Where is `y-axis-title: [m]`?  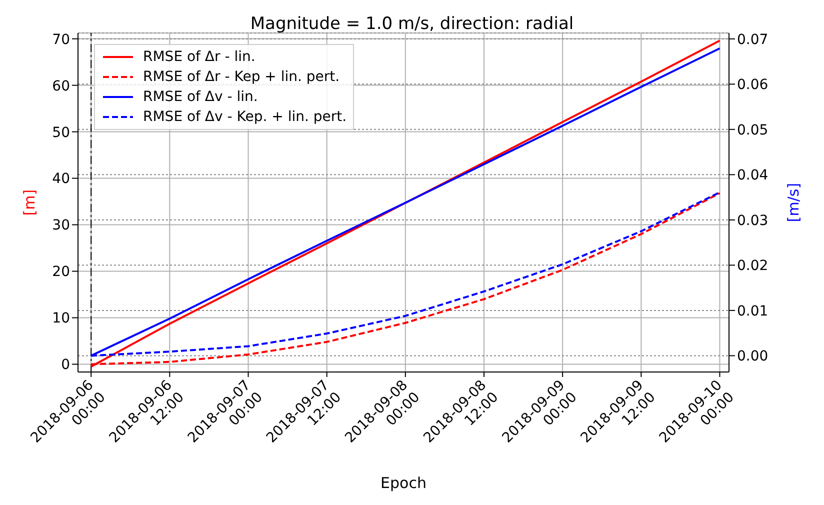 y-axis-title: [m] is located at coordinates (29, 202).